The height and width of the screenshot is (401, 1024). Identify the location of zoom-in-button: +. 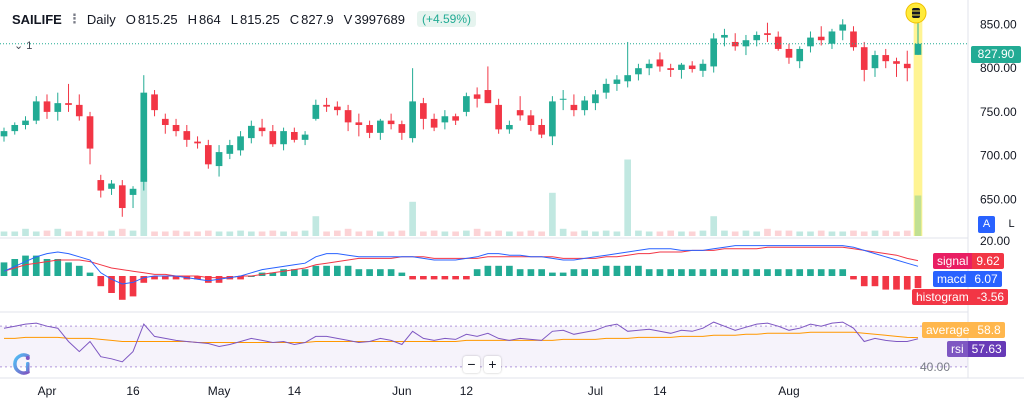
(492, 364).